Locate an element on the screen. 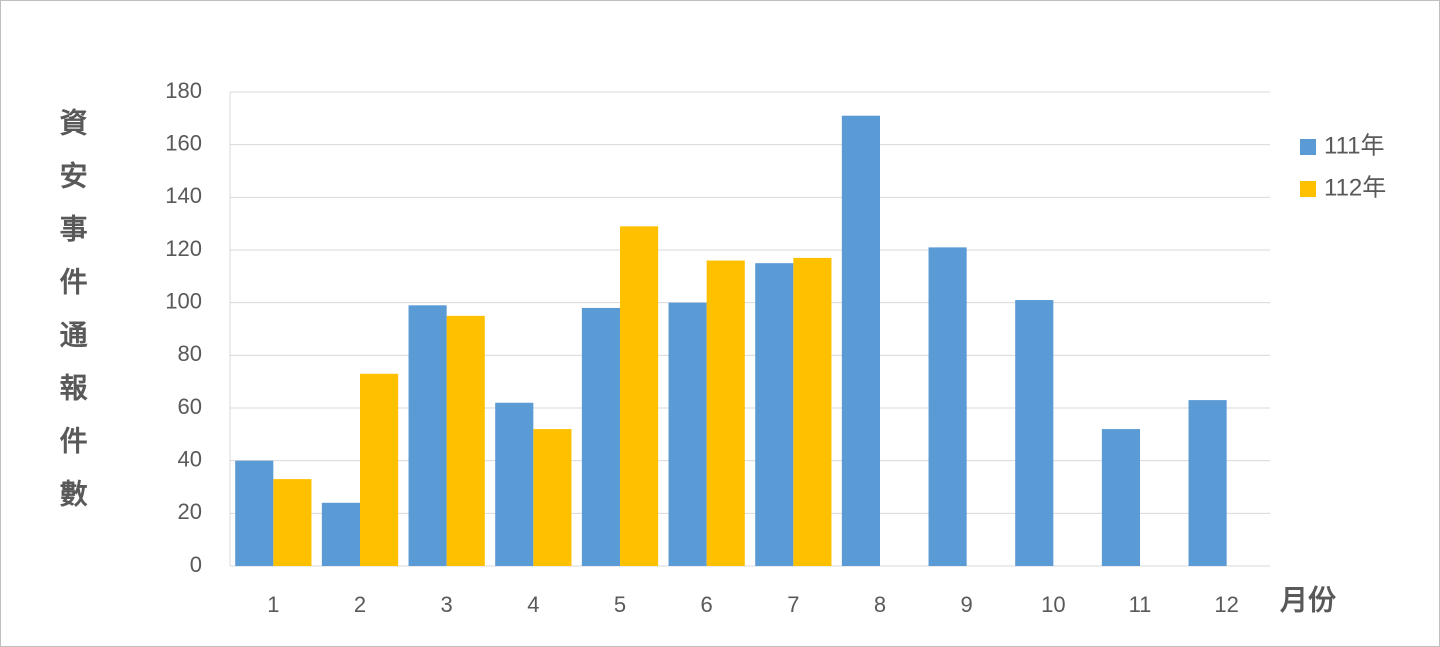  x-tick-label: 11 is located at coordinates (1140, 604).